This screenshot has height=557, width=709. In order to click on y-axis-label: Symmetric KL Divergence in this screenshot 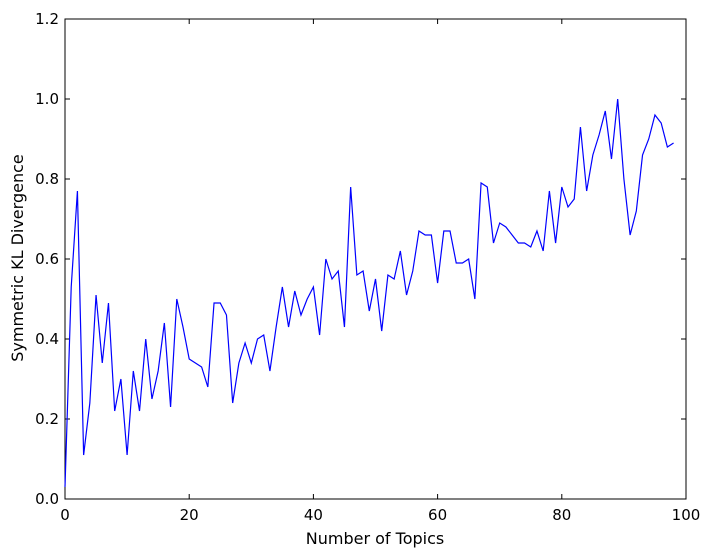, I will do `click(17, 257)`.